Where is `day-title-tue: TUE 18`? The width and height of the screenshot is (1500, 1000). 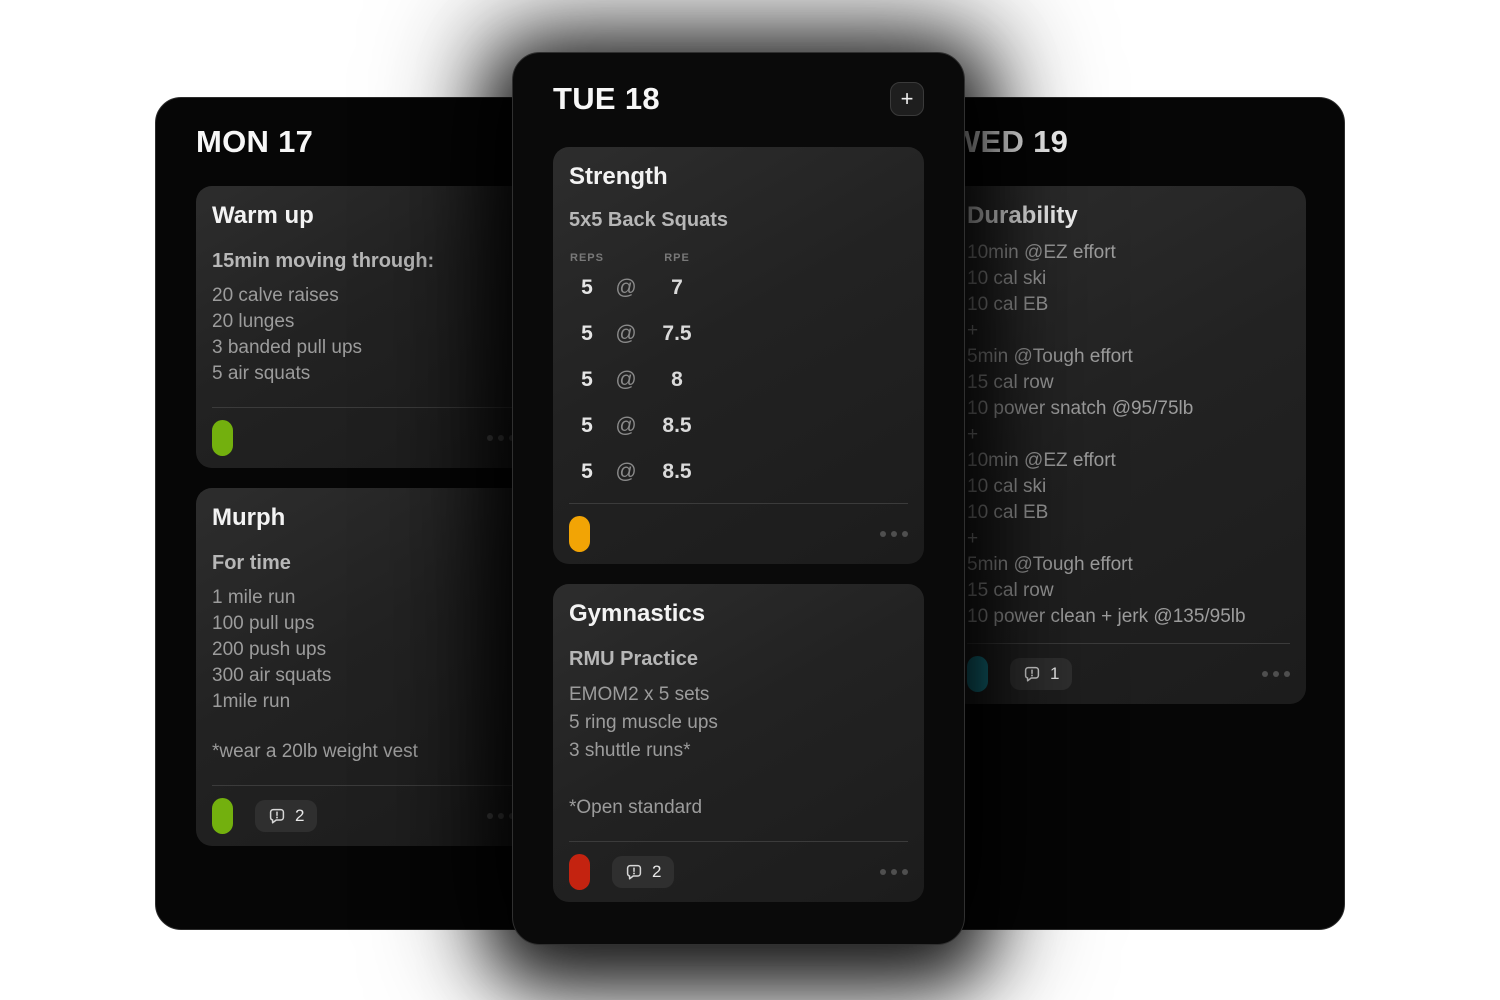 day-title-tue: TUE 18 is located at coordinates (606, 98).